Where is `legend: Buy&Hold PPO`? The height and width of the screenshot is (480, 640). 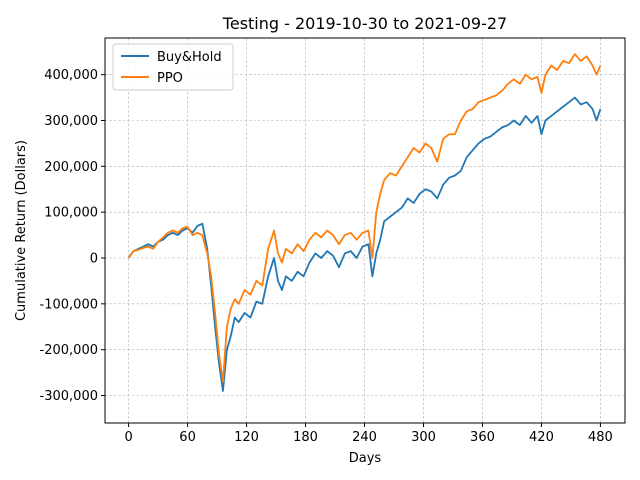 legend: Buy&Hold PPO is located at coordinates (173, 67).